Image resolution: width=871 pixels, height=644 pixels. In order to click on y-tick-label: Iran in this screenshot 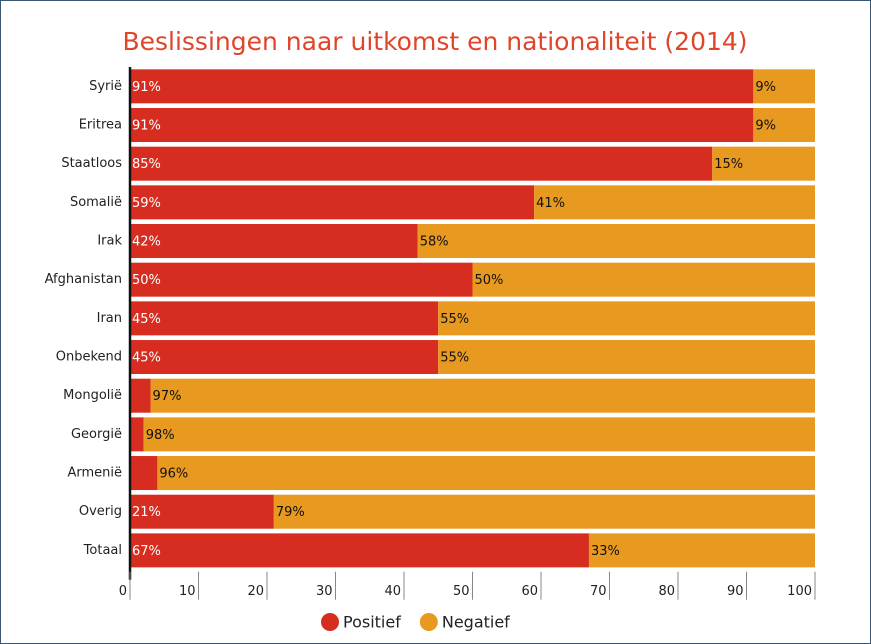, I will do `click(109, 318)`.